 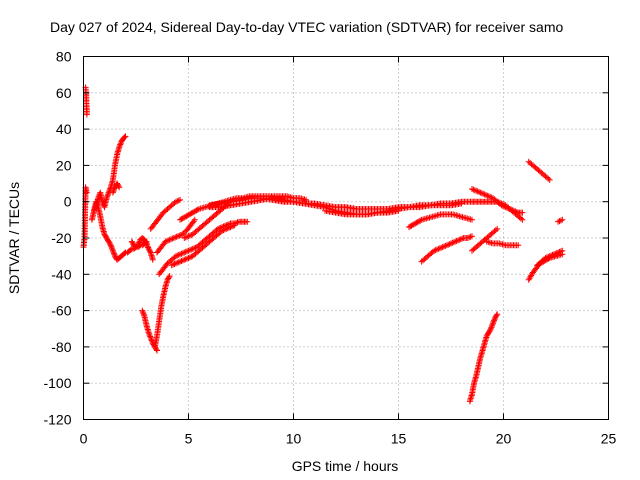 What do you see at coordinates (57, 383) in the screenshot?
I see `y-tick-label: -100` at bounding box center [57, 383].